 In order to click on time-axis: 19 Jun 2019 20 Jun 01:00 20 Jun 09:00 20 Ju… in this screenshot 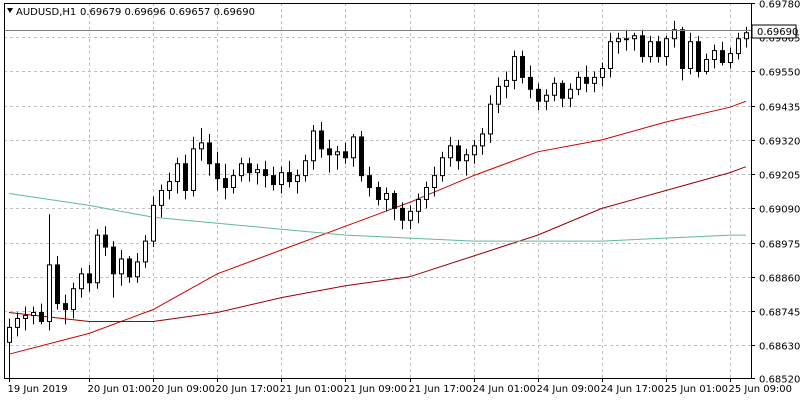, I will do `click(400, 386)`.